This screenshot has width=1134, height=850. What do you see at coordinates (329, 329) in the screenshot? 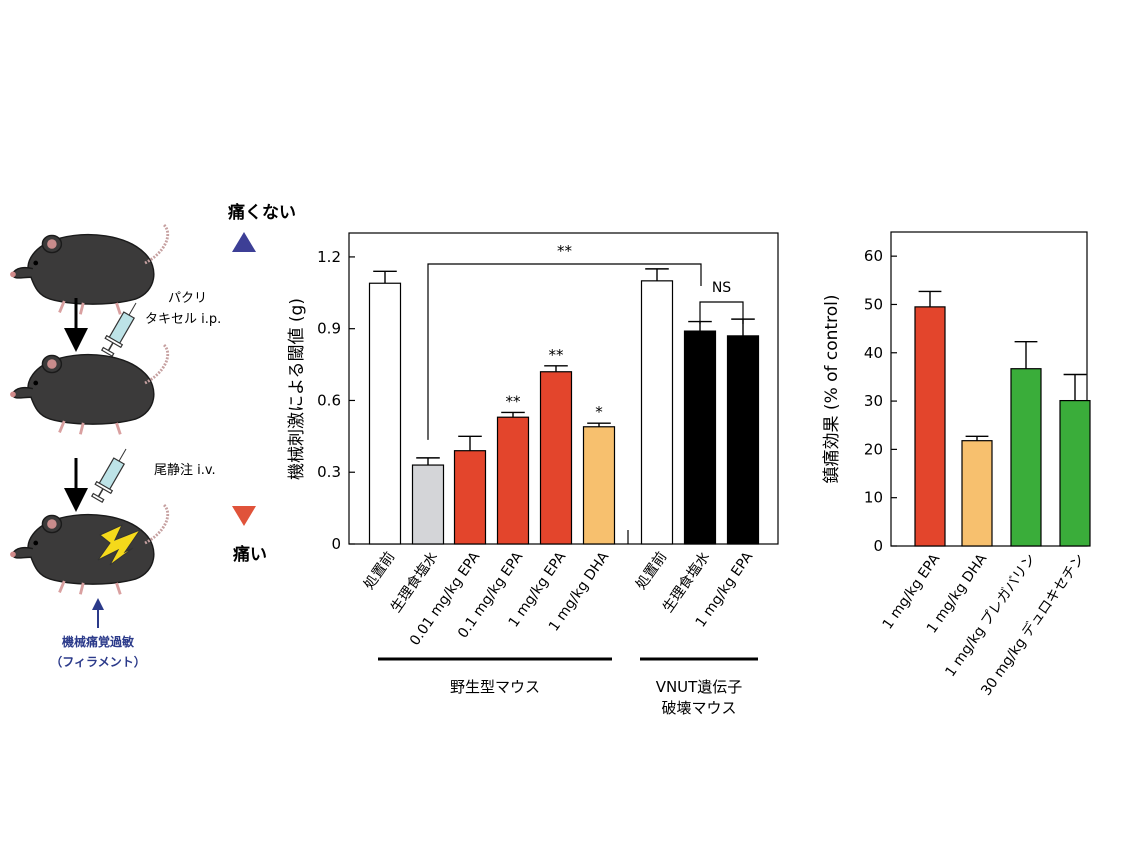
I see `y-tick-label: 0.9` at bounding box center [329, 329].